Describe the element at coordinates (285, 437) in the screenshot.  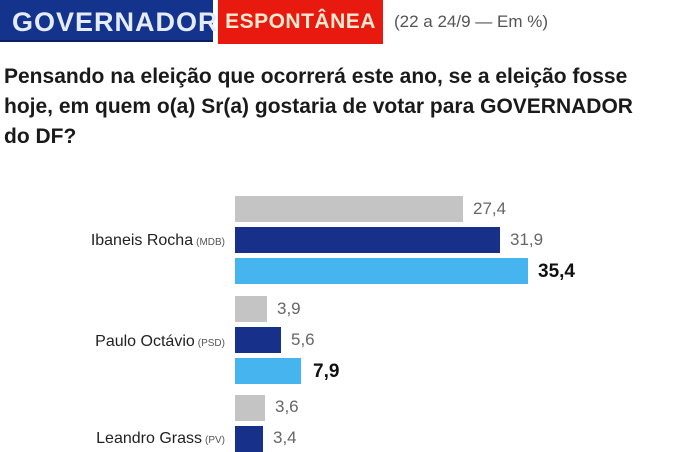
I see `value: 3,4` at that location.